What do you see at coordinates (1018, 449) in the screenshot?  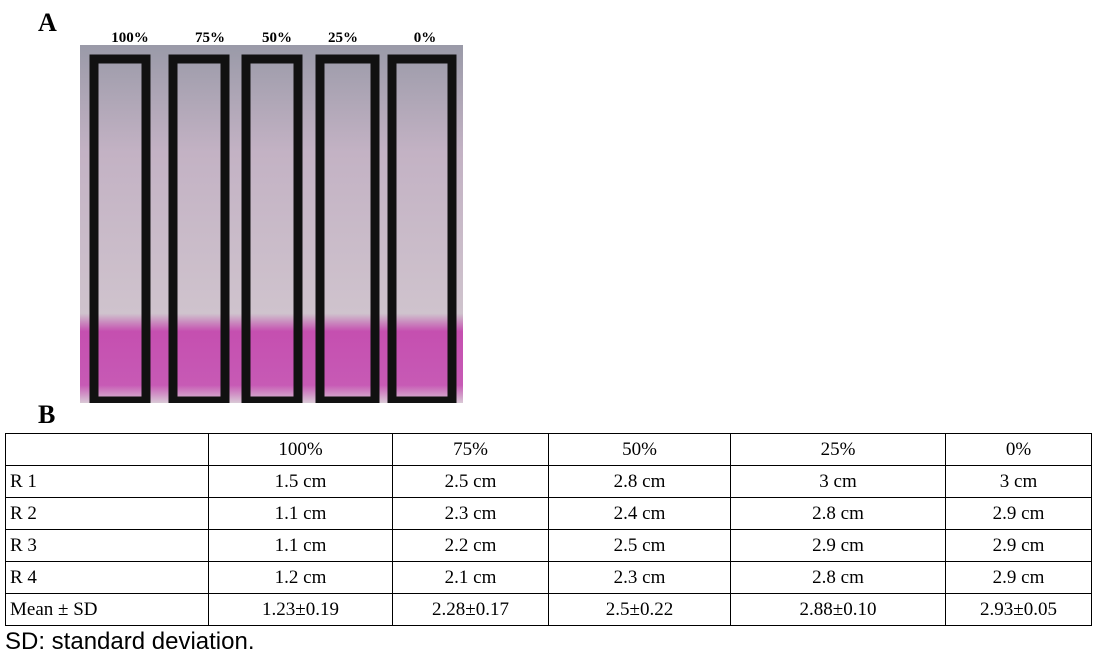 I see `header-cell: 0%` at bounding box center [1018, 449].